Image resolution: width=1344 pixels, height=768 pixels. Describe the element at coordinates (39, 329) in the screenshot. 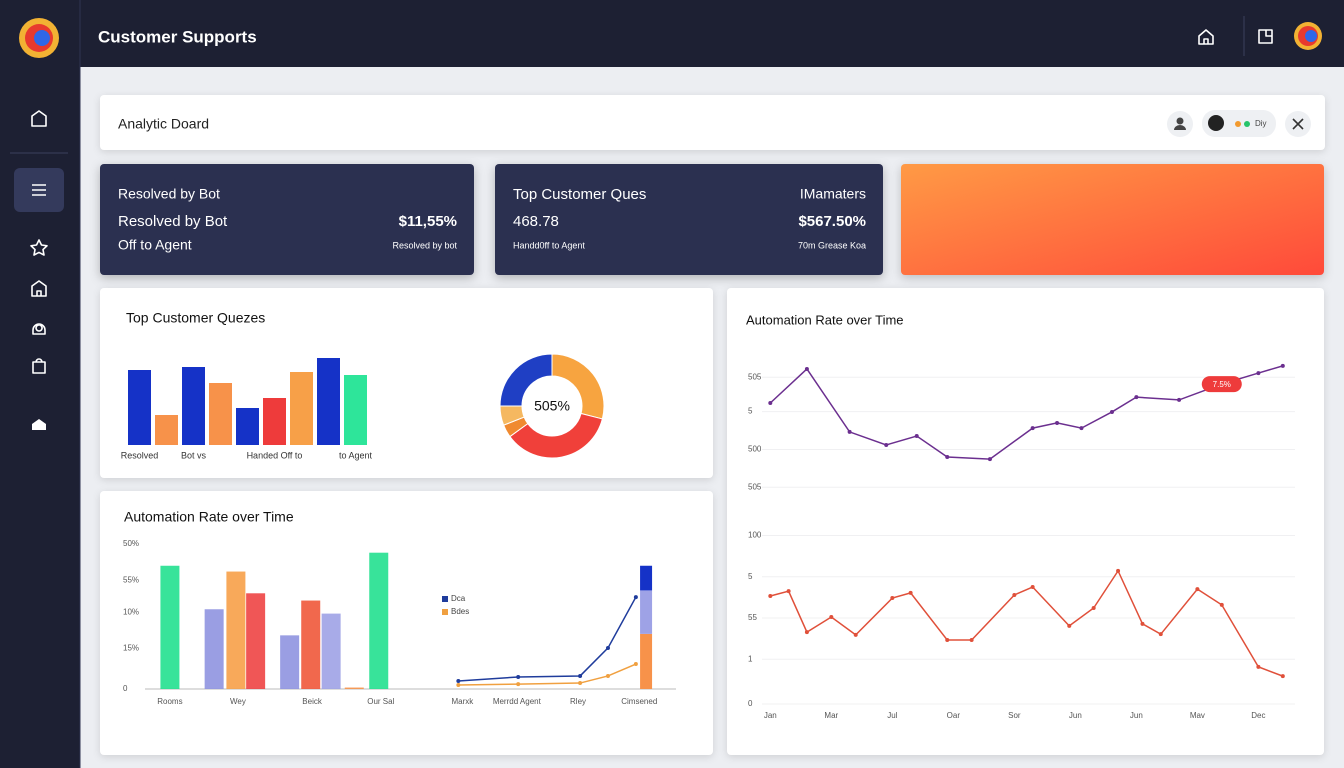

I see `nav-user` at that location.